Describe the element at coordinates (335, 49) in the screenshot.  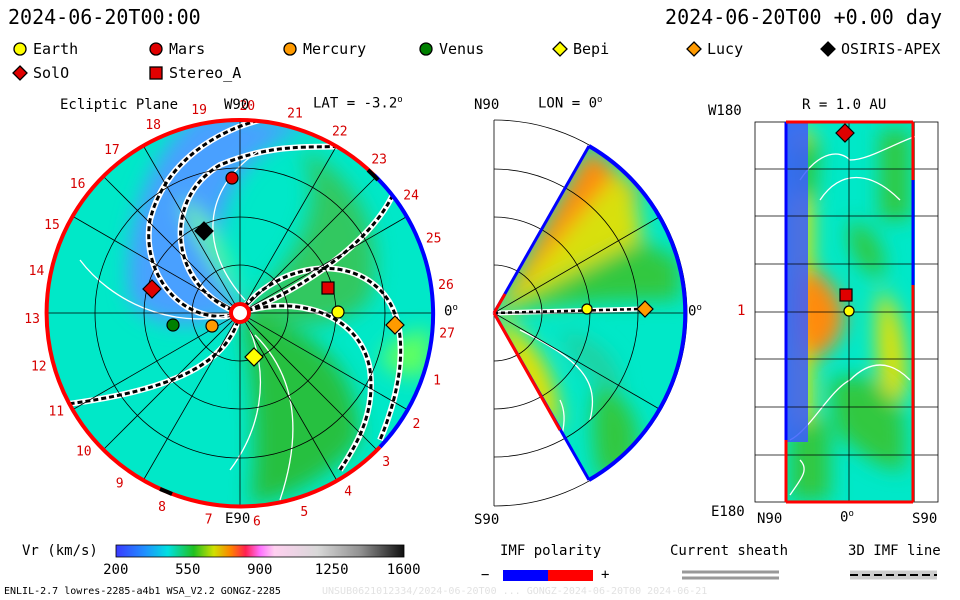
I see `legend-label: Mercury` at that location.